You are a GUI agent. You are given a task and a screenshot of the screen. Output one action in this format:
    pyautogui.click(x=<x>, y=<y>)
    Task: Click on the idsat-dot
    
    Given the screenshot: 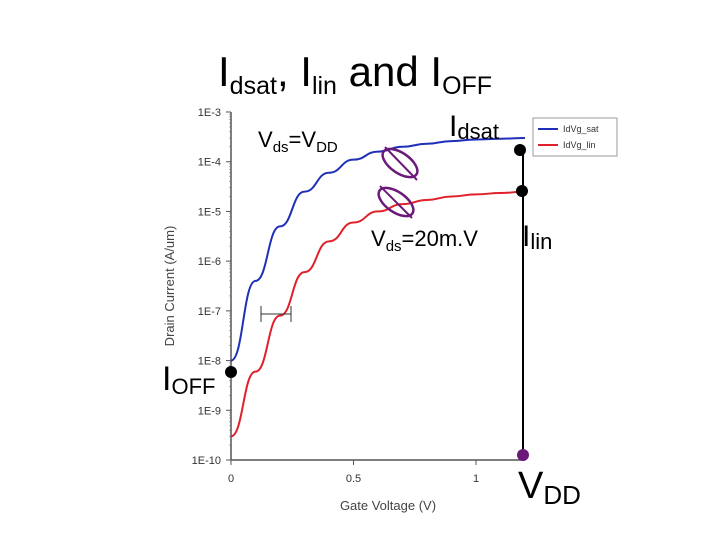 What is the action you would take?
    pyautogui.click(x=520, y=150)
    